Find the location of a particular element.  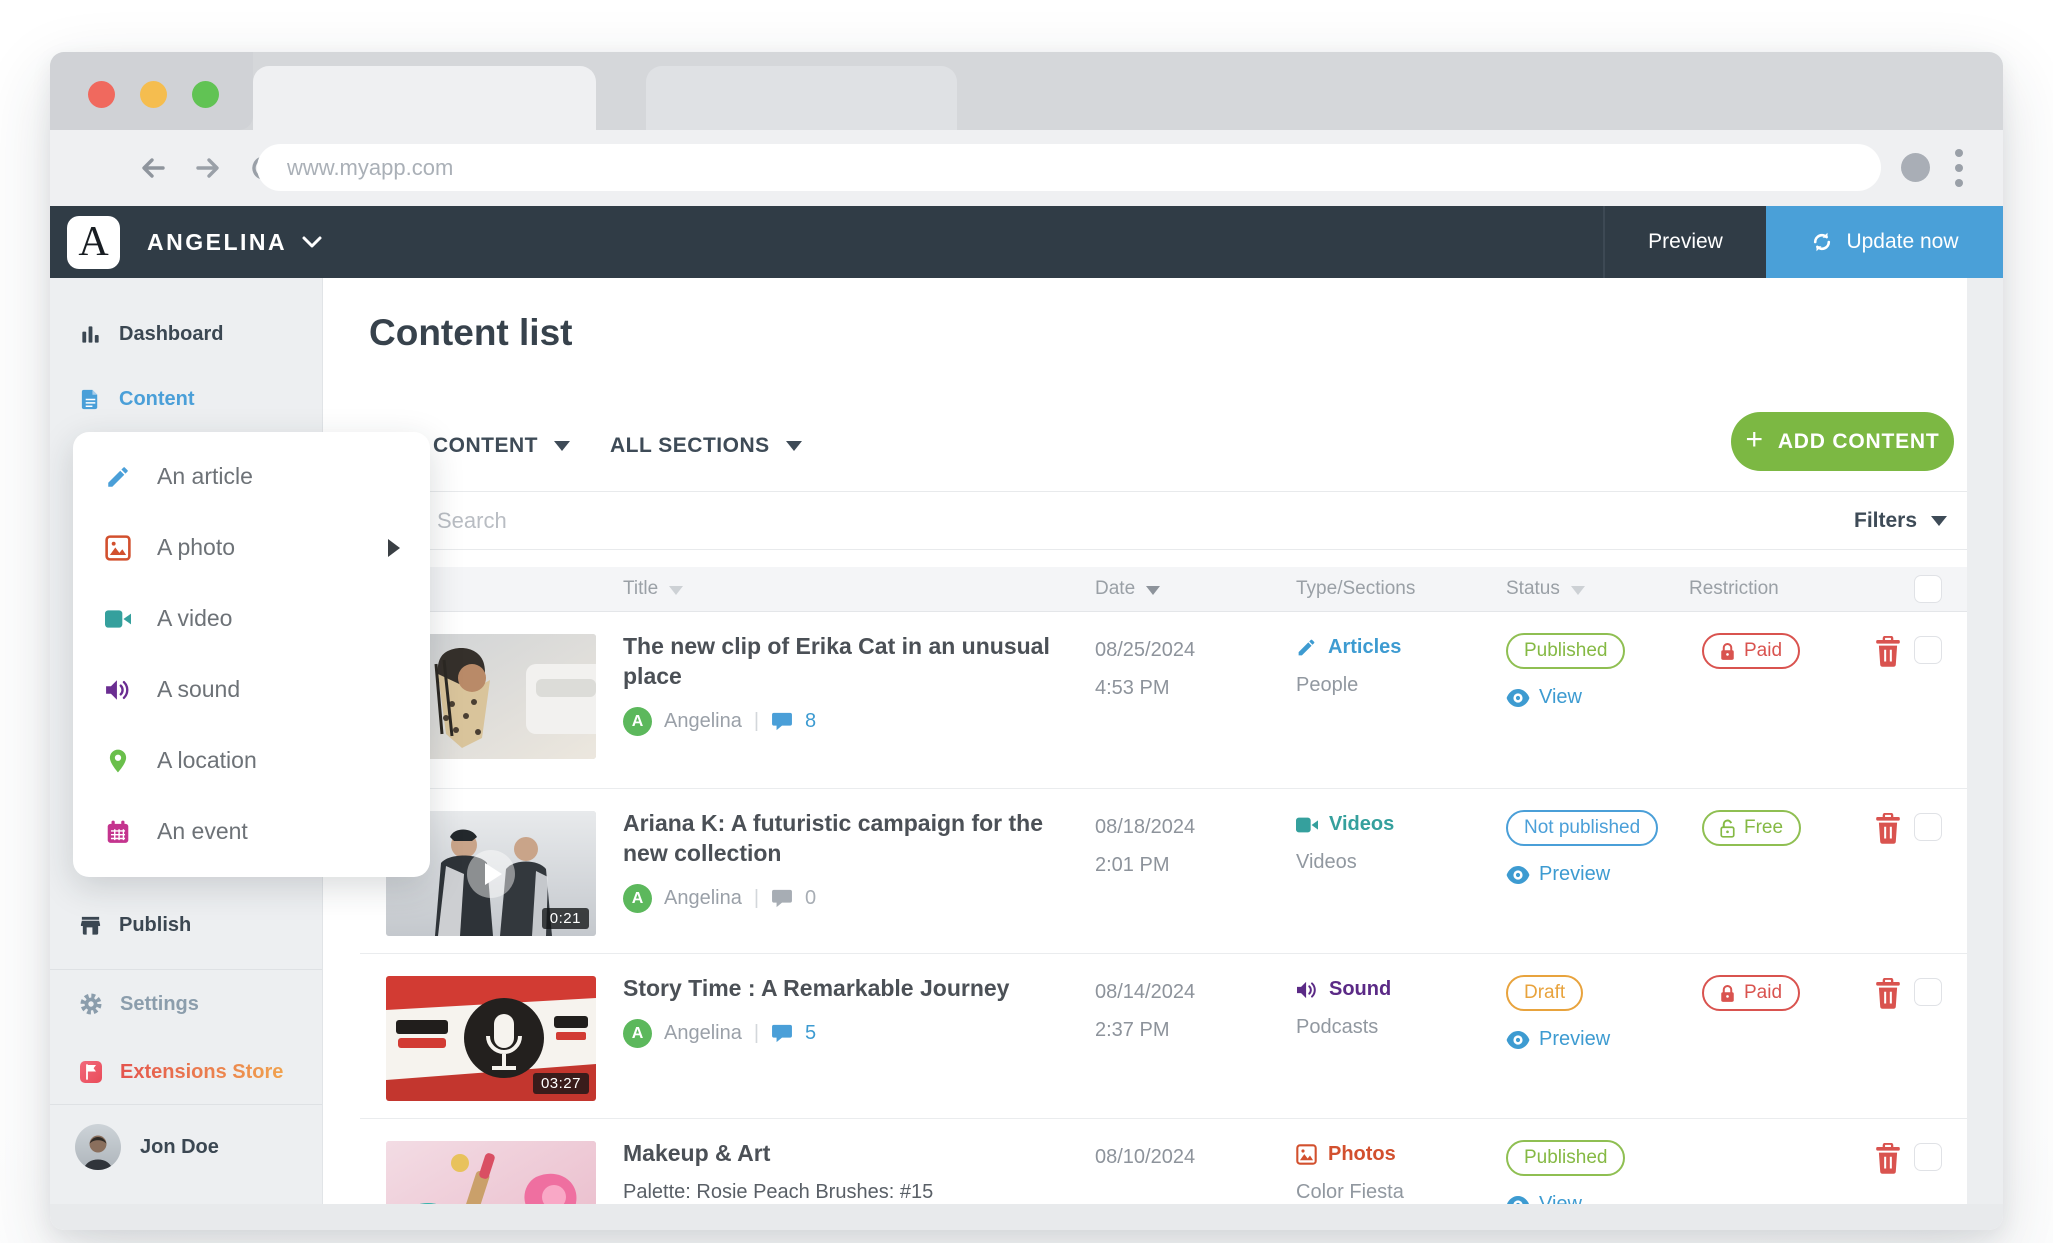

close-window-button is located at coordinates (101, 94).